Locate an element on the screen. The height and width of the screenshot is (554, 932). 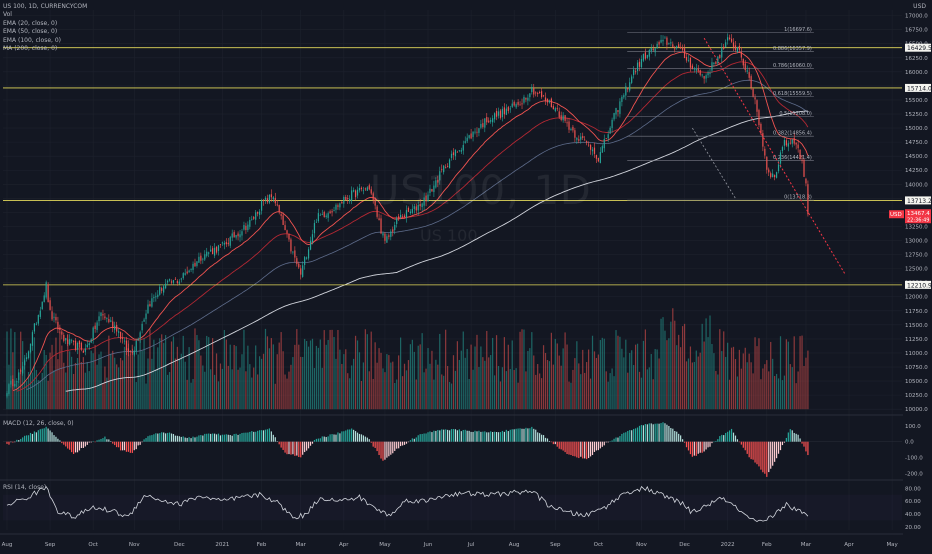
currency-label: USD is located at coordinates (919, 6).